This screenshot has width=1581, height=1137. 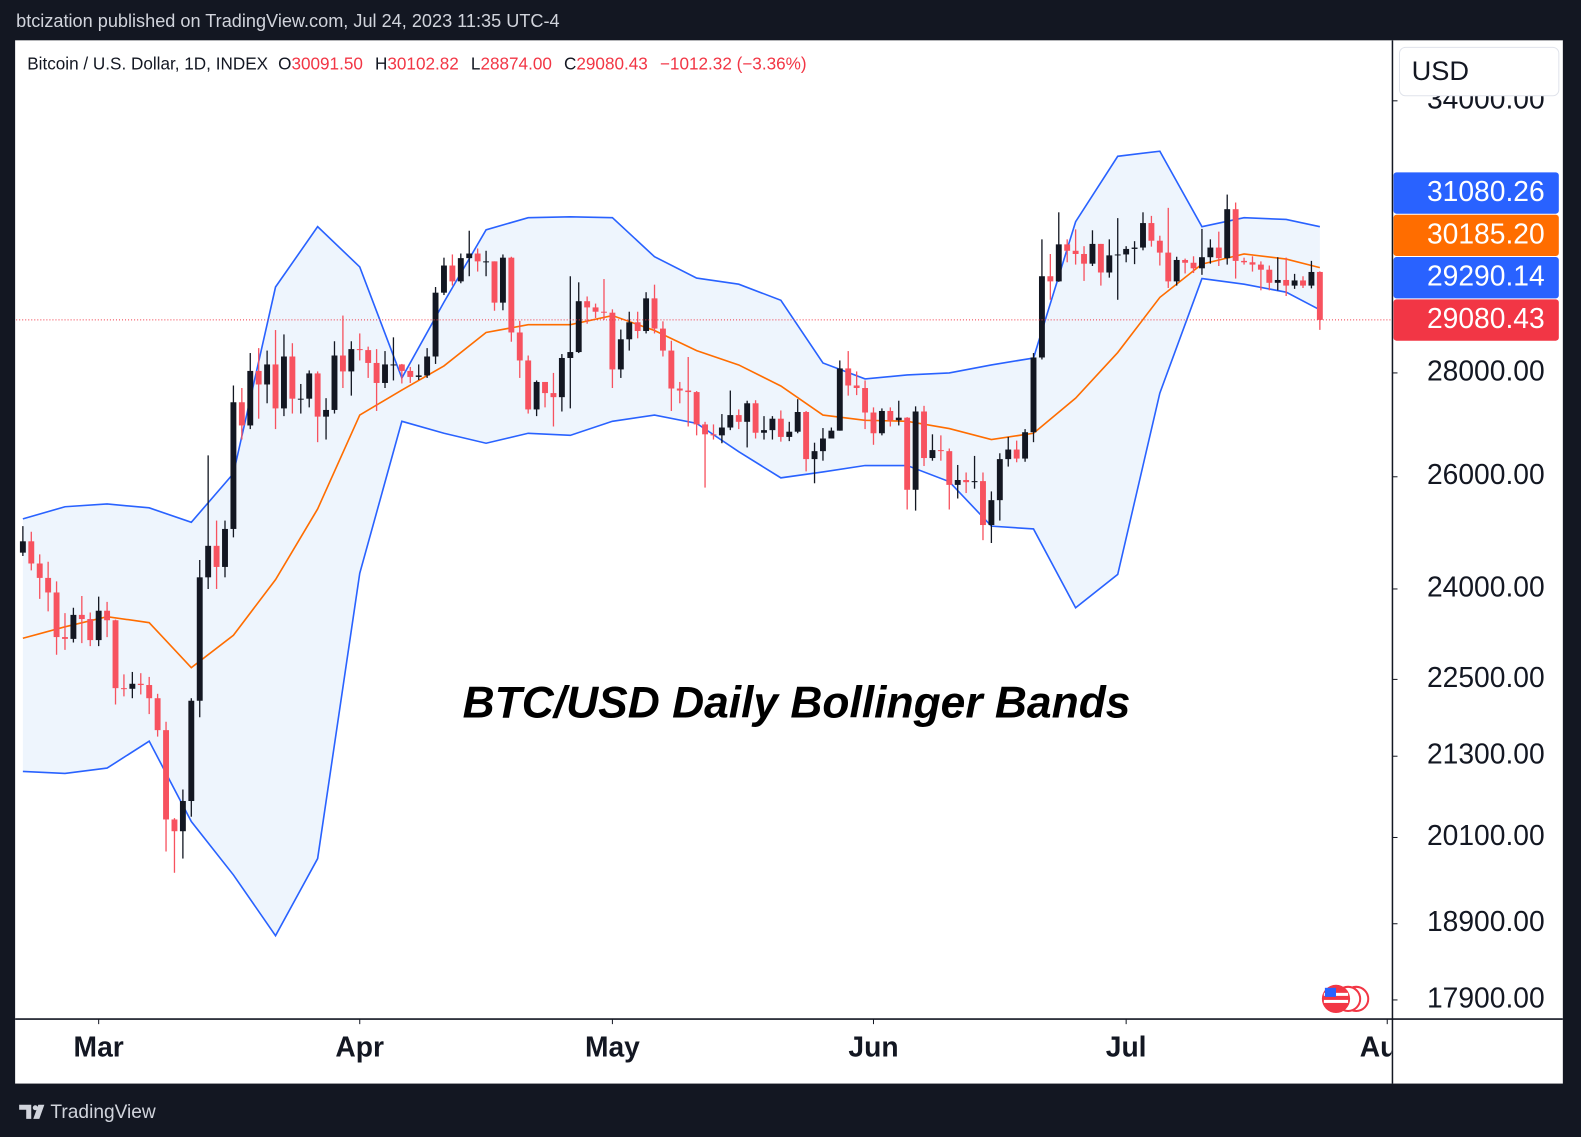 What do you see at coordinates (422, 63) in the screenshot?
I see `legend-value: 30102.82` at bounding box center [422, 63].